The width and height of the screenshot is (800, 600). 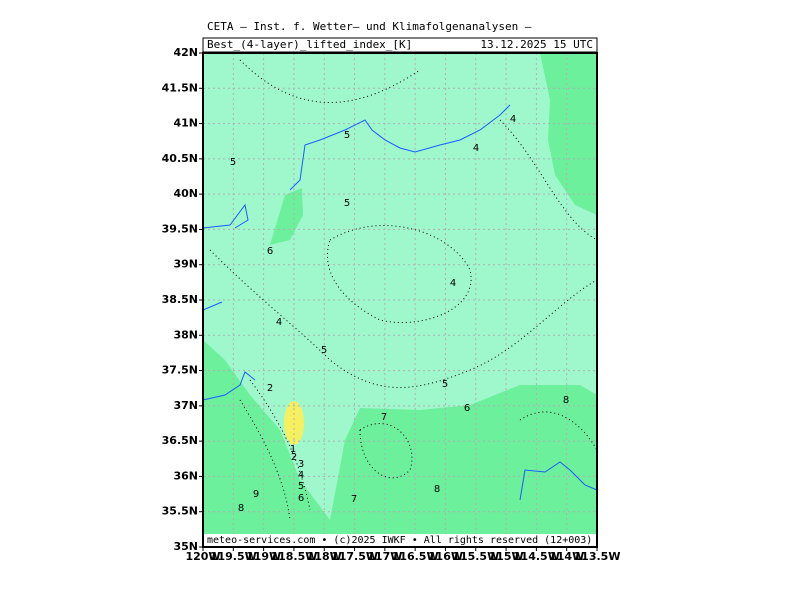 What do you see at coordinates (256, 494) in the screenshot?
I see `contour-label: 9` at bounding box center [256, 494].